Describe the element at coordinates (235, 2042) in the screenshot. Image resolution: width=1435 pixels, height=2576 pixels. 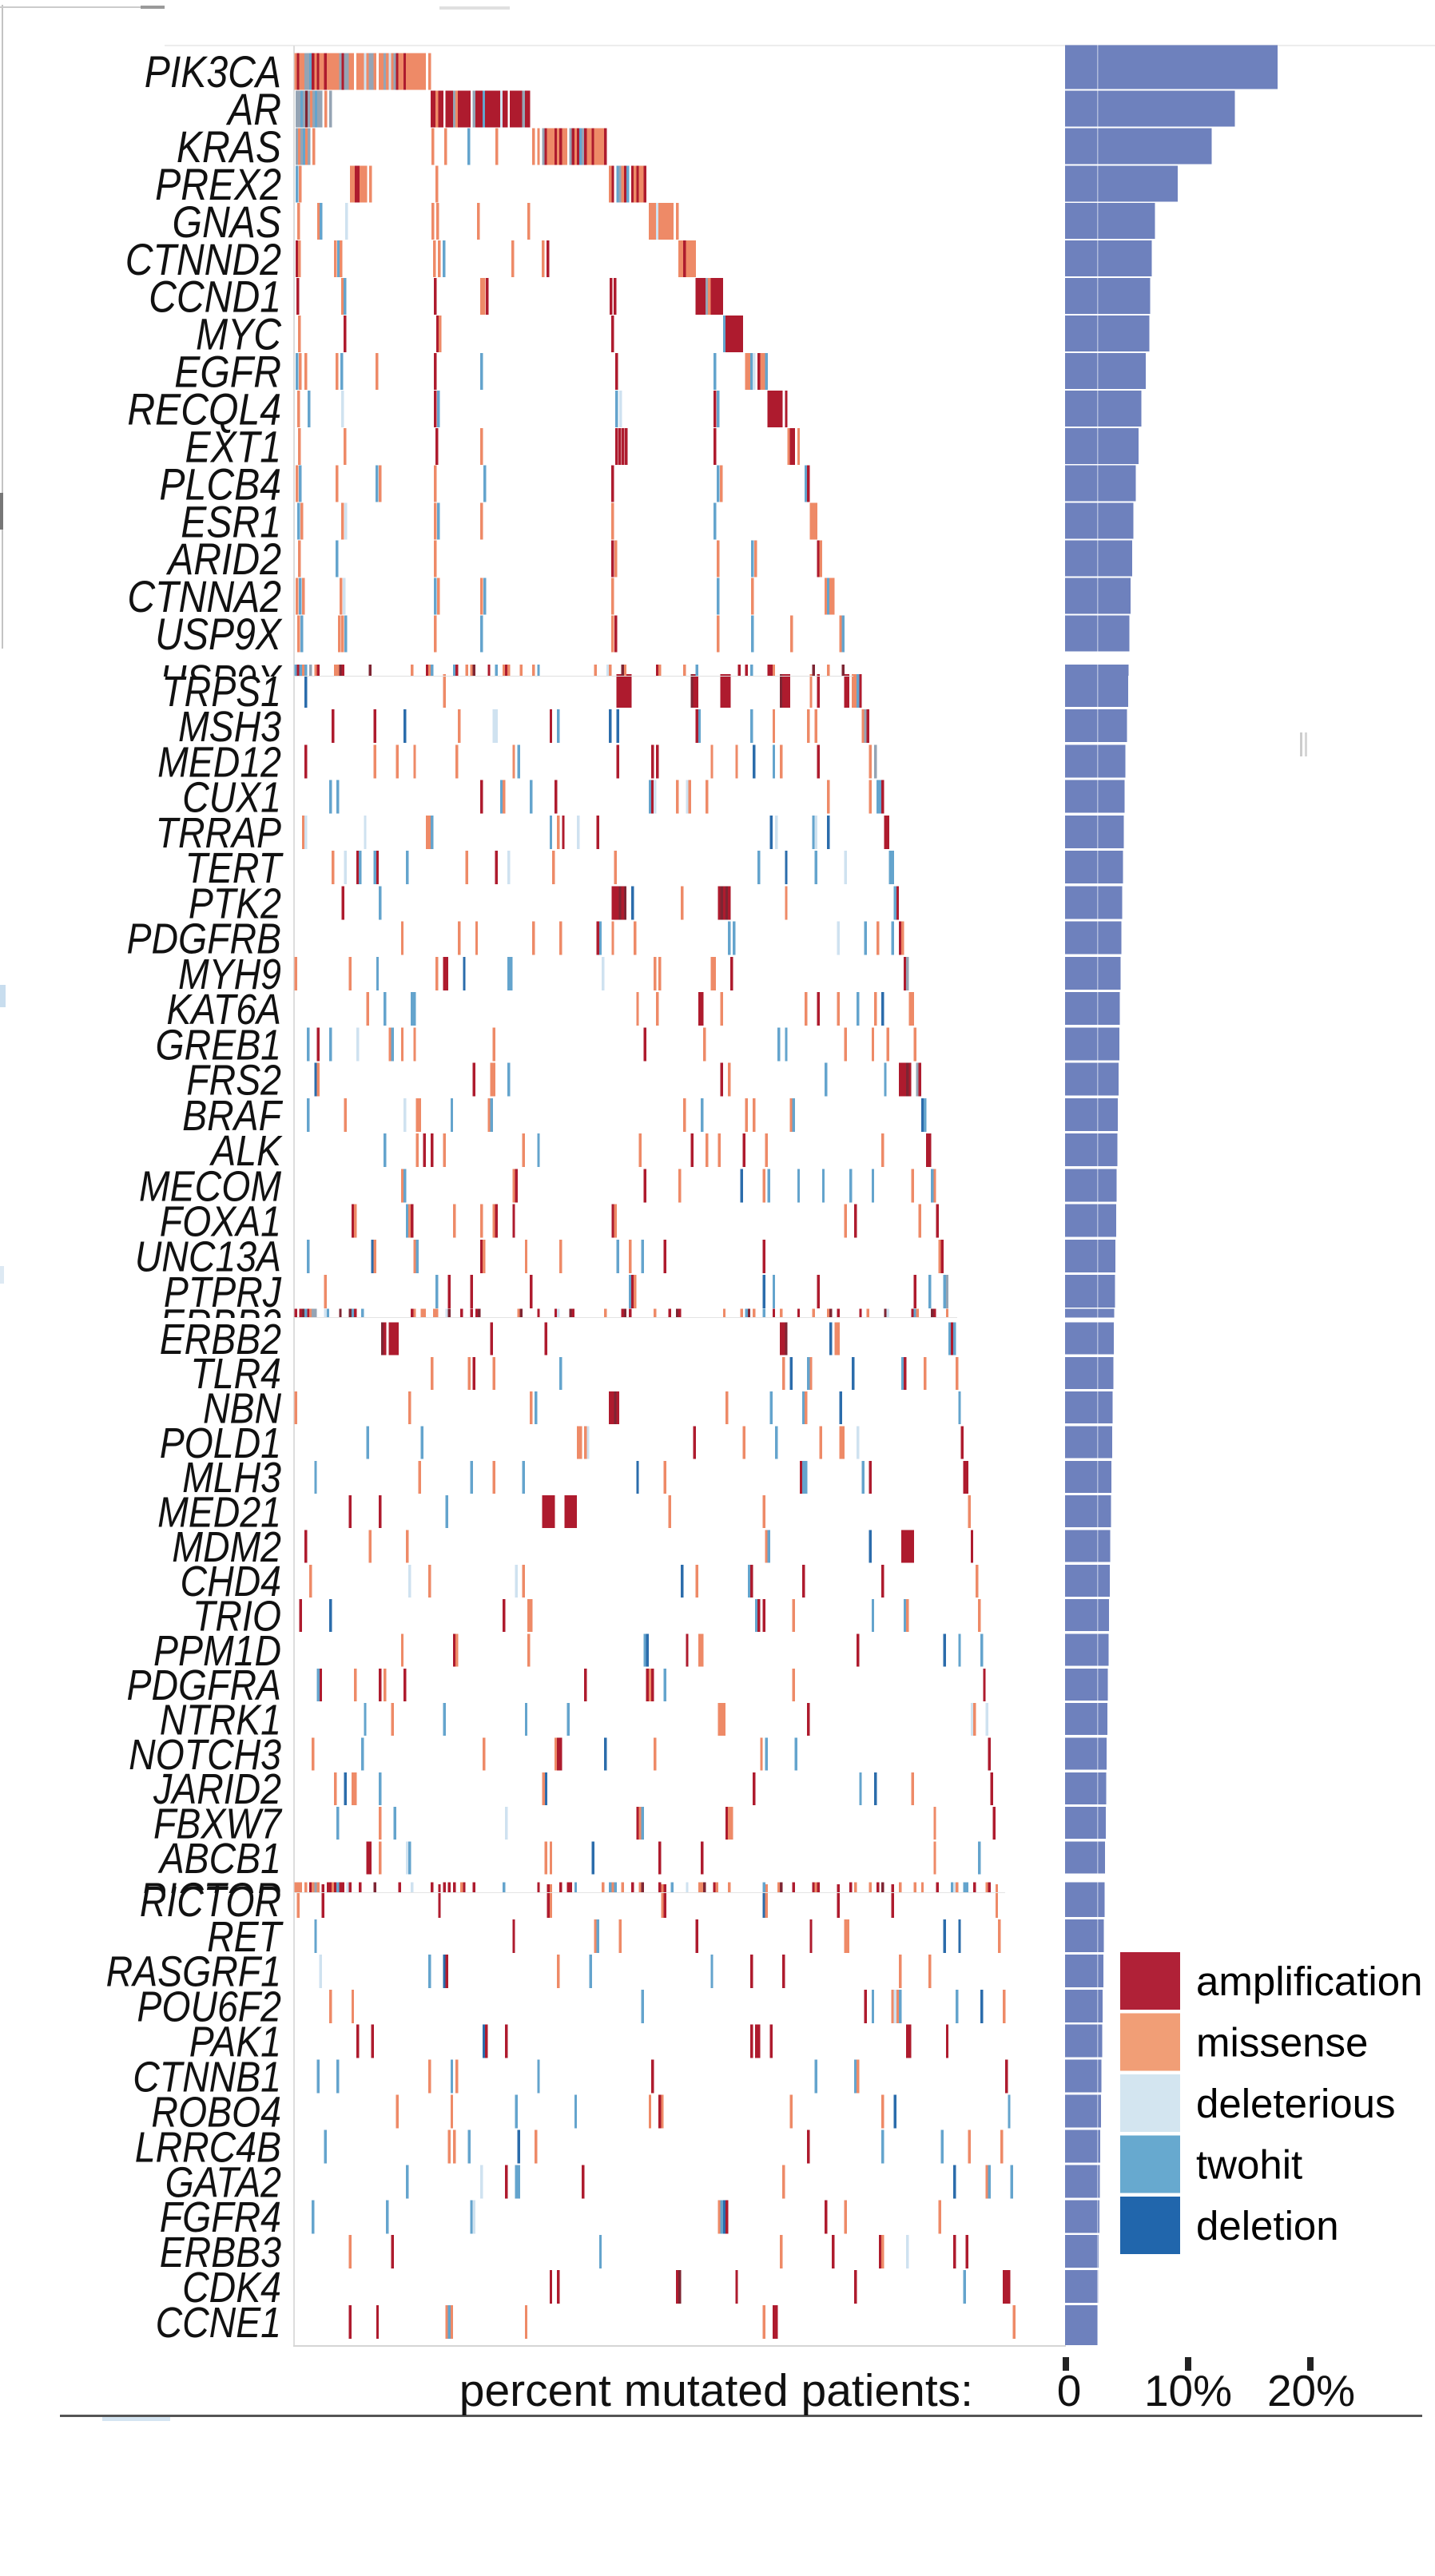
I see `svg-text: PAK1` at that location.